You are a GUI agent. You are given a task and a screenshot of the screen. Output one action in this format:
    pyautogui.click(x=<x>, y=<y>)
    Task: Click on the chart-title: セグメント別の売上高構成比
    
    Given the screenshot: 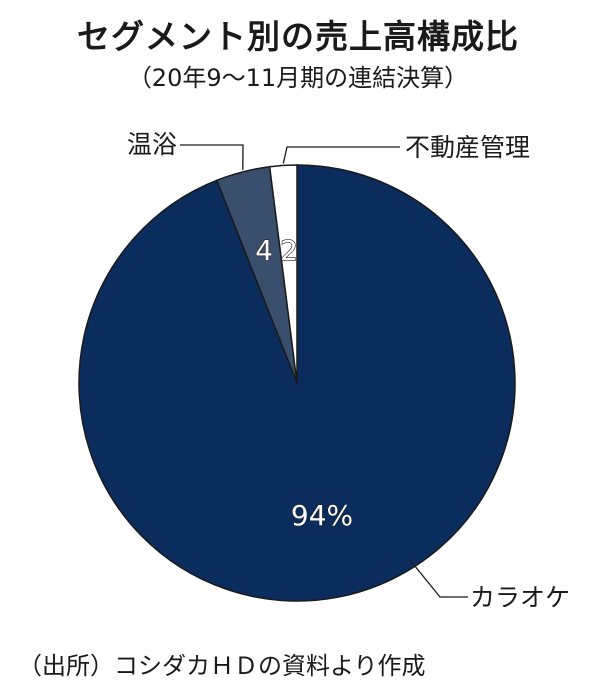 What is the action you would take?
    pyautogui.click(x=298, y=36)
    